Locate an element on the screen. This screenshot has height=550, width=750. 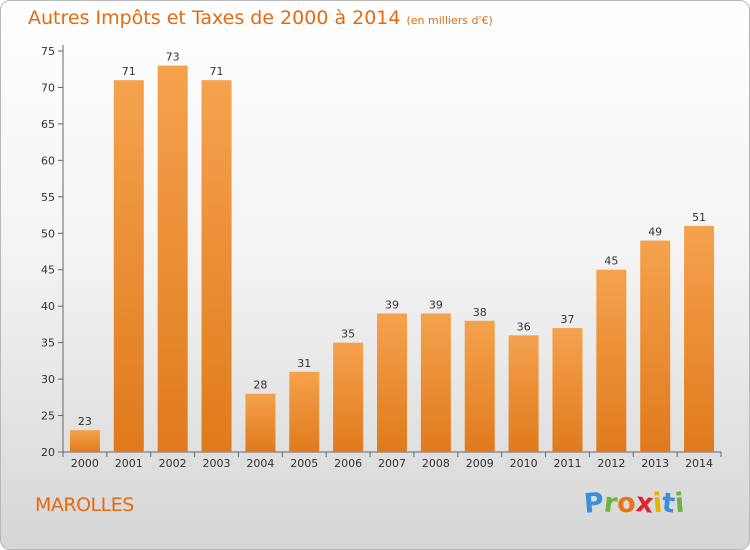
y-tick-label: 20 is located at coordinates (48, 452).